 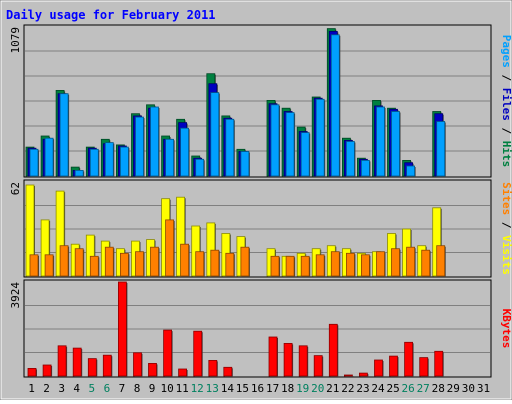 I want to click on x-tick-label: 1, so click(x=31, y=388).